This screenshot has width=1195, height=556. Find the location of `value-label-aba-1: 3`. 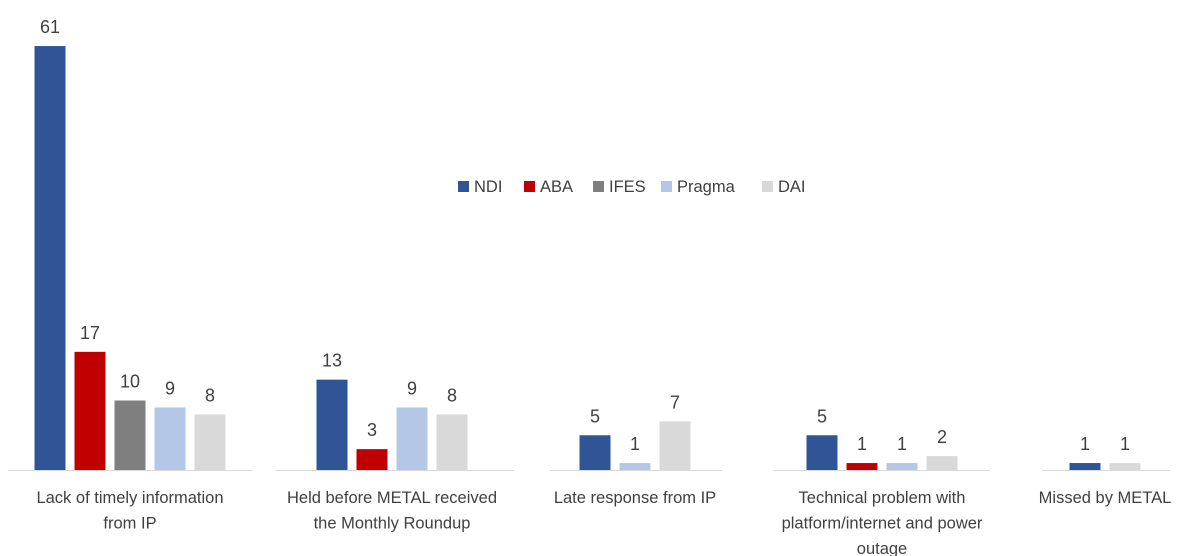

value-label-aba-1: 3 is located at coordinates (372, 430).